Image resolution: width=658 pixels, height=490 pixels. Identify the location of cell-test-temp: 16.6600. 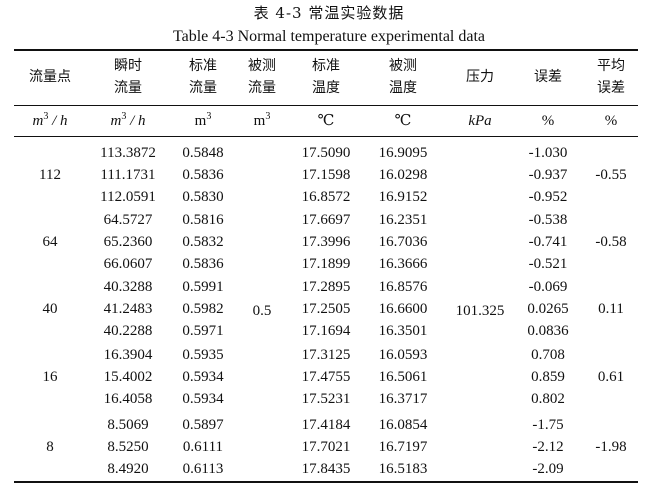
(403, 309).